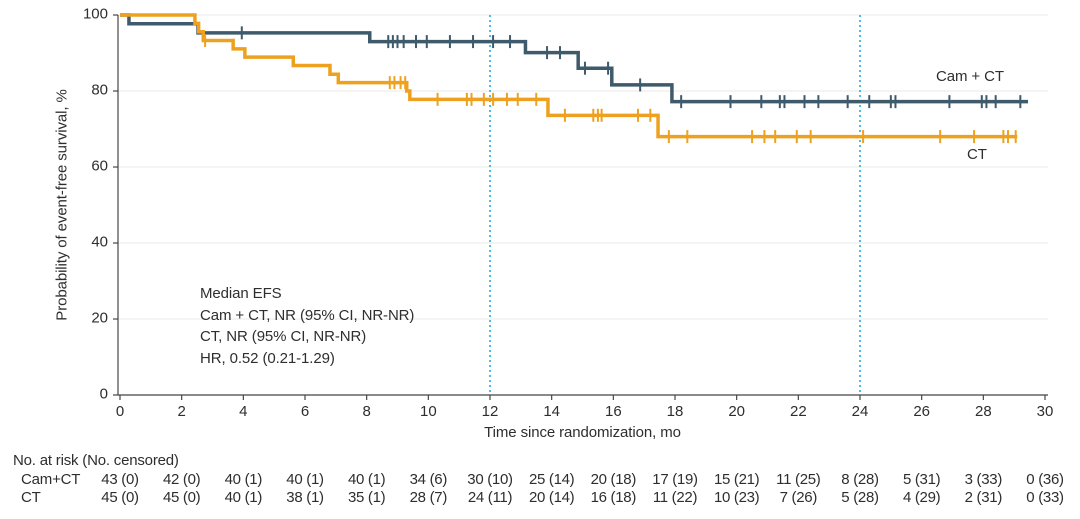 This screenshot has width=1080, height=519. Describe the element at coordinates (551, 497) in the screenshot. I see `at-risk-value: 20 (14)` at that location.